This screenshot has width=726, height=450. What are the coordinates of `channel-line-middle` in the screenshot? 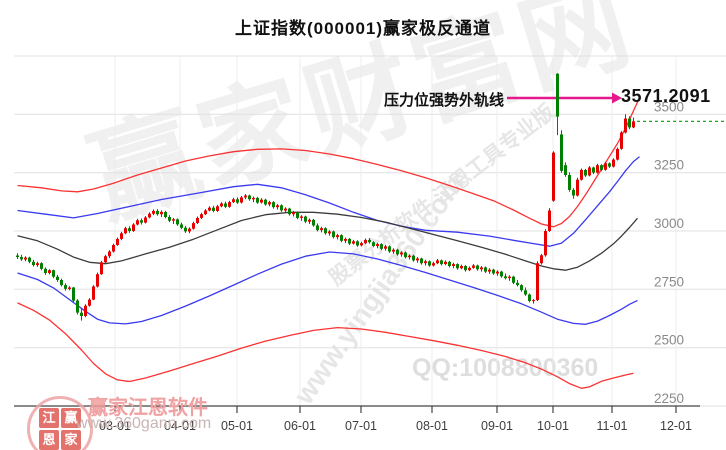 It's located at (327, 241).